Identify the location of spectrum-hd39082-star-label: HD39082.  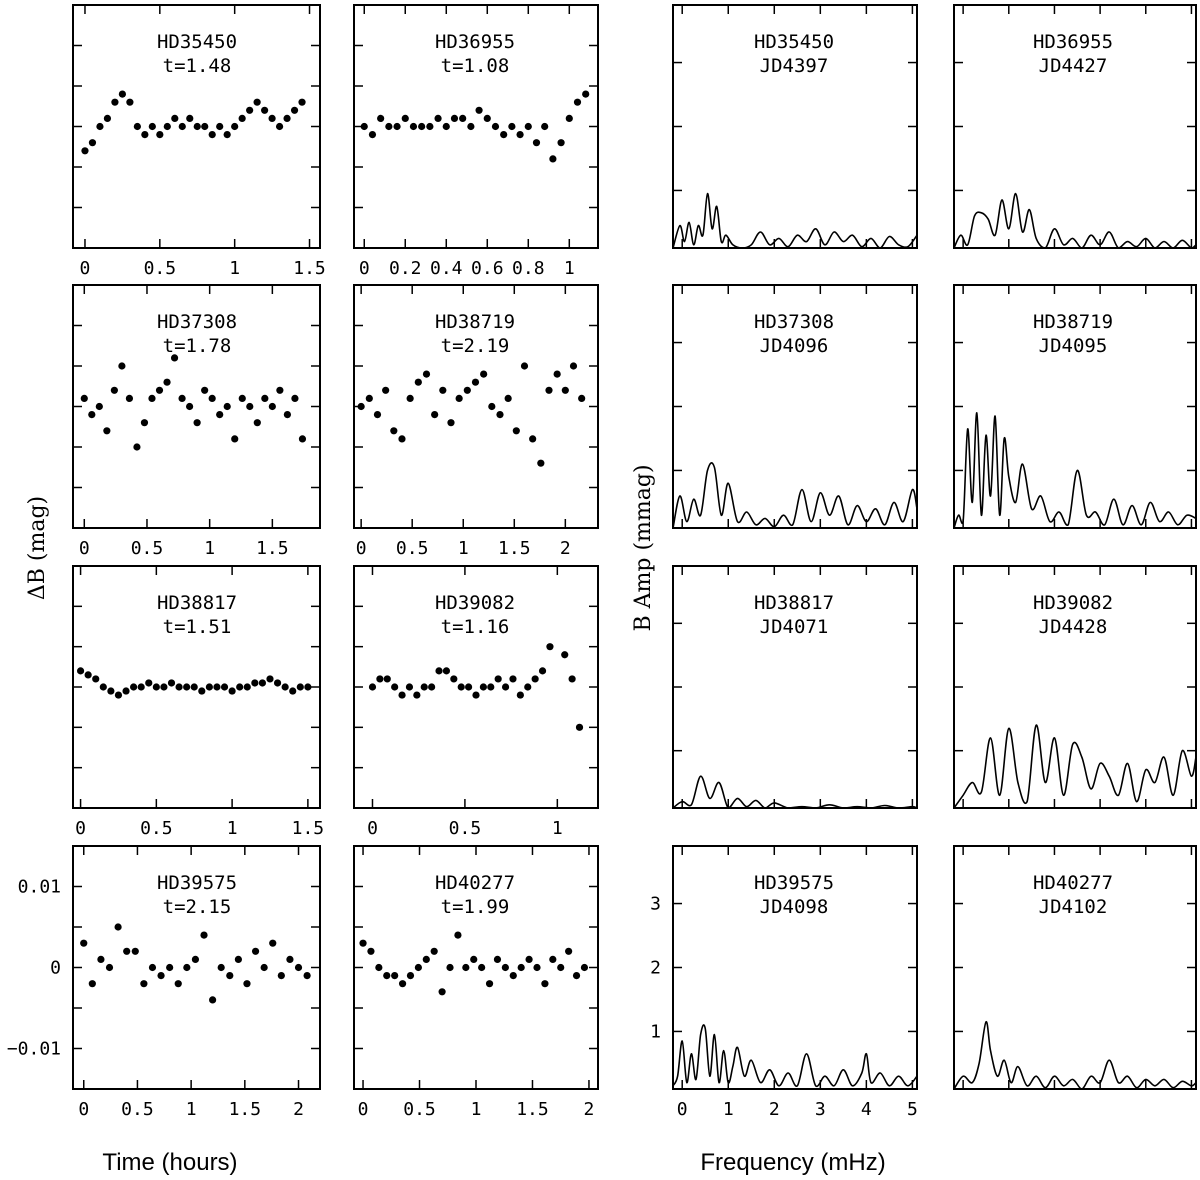
(1073, 603).